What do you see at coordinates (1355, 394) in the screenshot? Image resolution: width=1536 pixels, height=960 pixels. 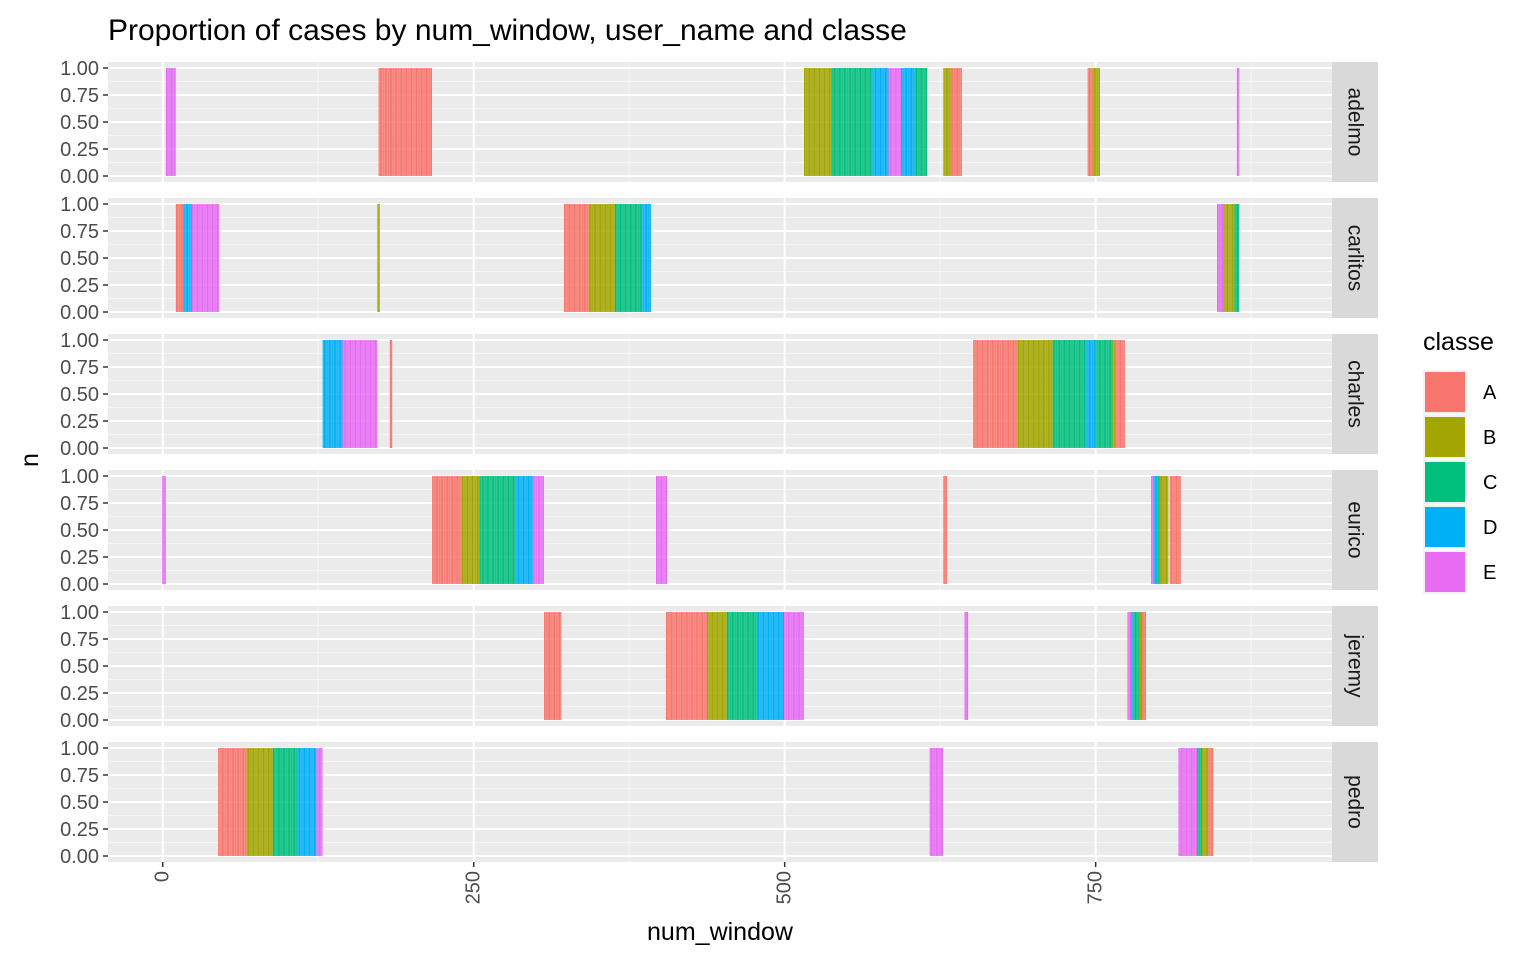 I see `facet-strip-label: charles` at bounding box center [1355, 394].